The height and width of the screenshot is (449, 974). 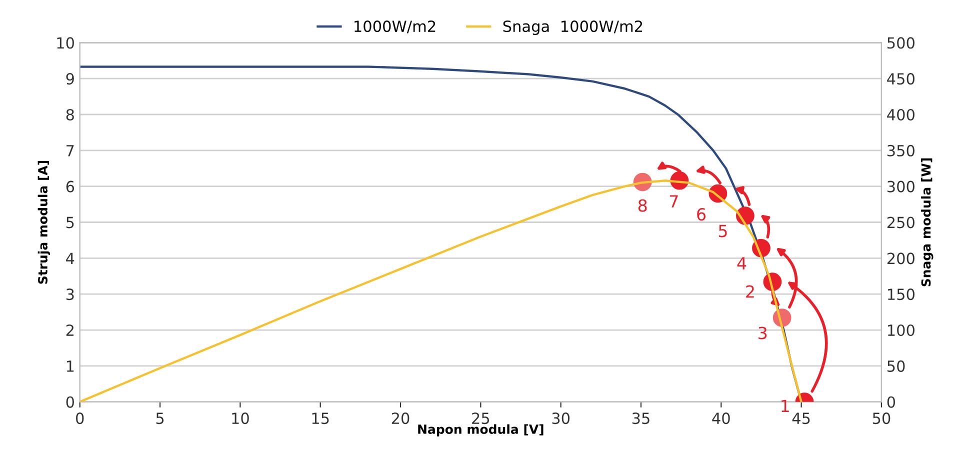 I want to click on y-tick-label: 7, so click(x=70, y=150).